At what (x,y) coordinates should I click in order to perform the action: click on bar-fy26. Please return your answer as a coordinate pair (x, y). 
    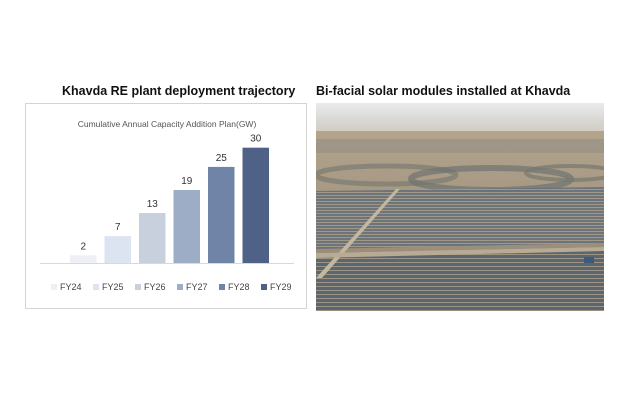
    Looking at the image, I should click on (152, 238).